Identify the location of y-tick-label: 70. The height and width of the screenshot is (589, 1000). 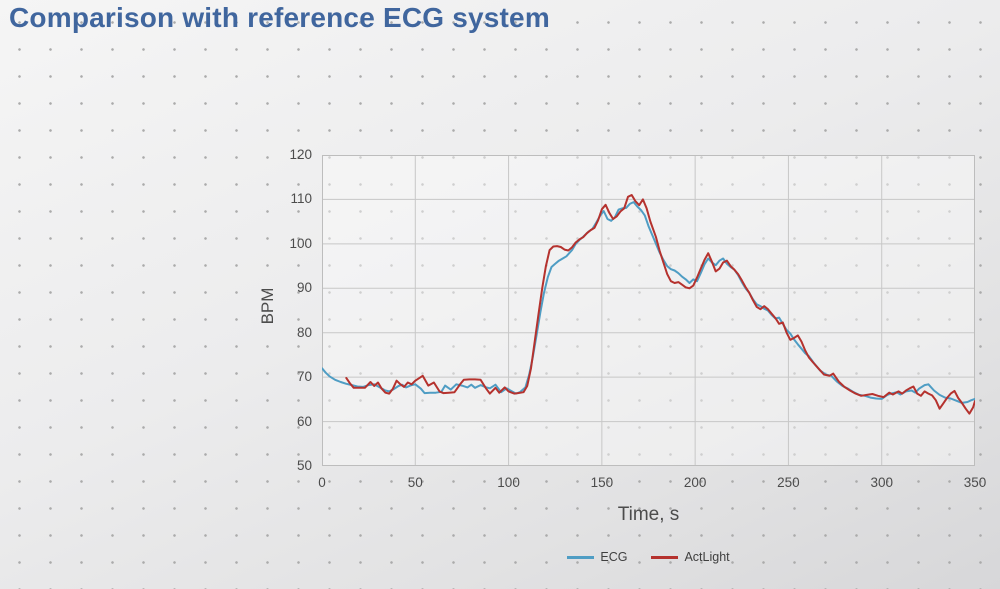
(304, 377).